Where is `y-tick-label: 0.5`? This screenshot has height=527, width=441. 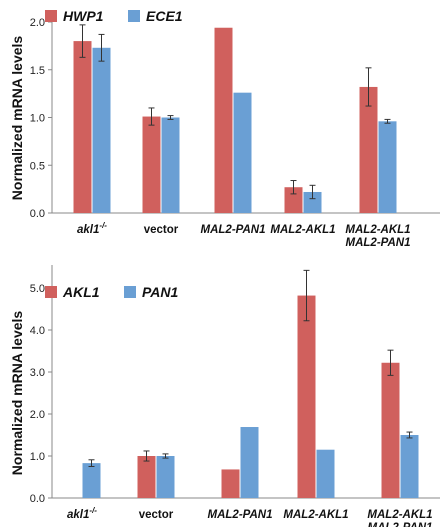 y-tick-label: 0.5 is located at coordinates (37, 166).